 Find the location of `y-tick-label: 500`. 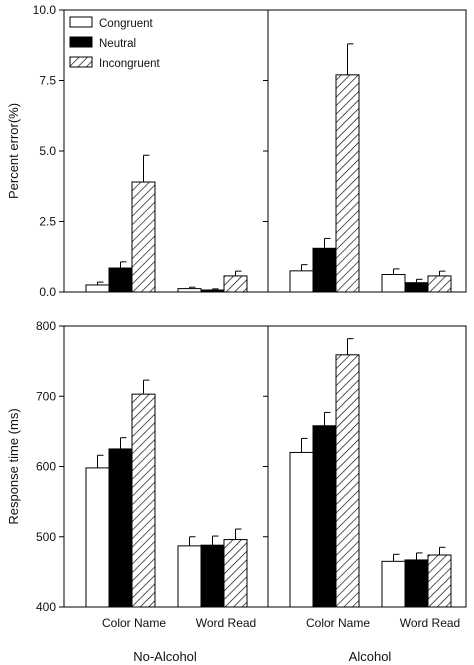

y-tick-label: 500 is located at coordinates (46, 537).